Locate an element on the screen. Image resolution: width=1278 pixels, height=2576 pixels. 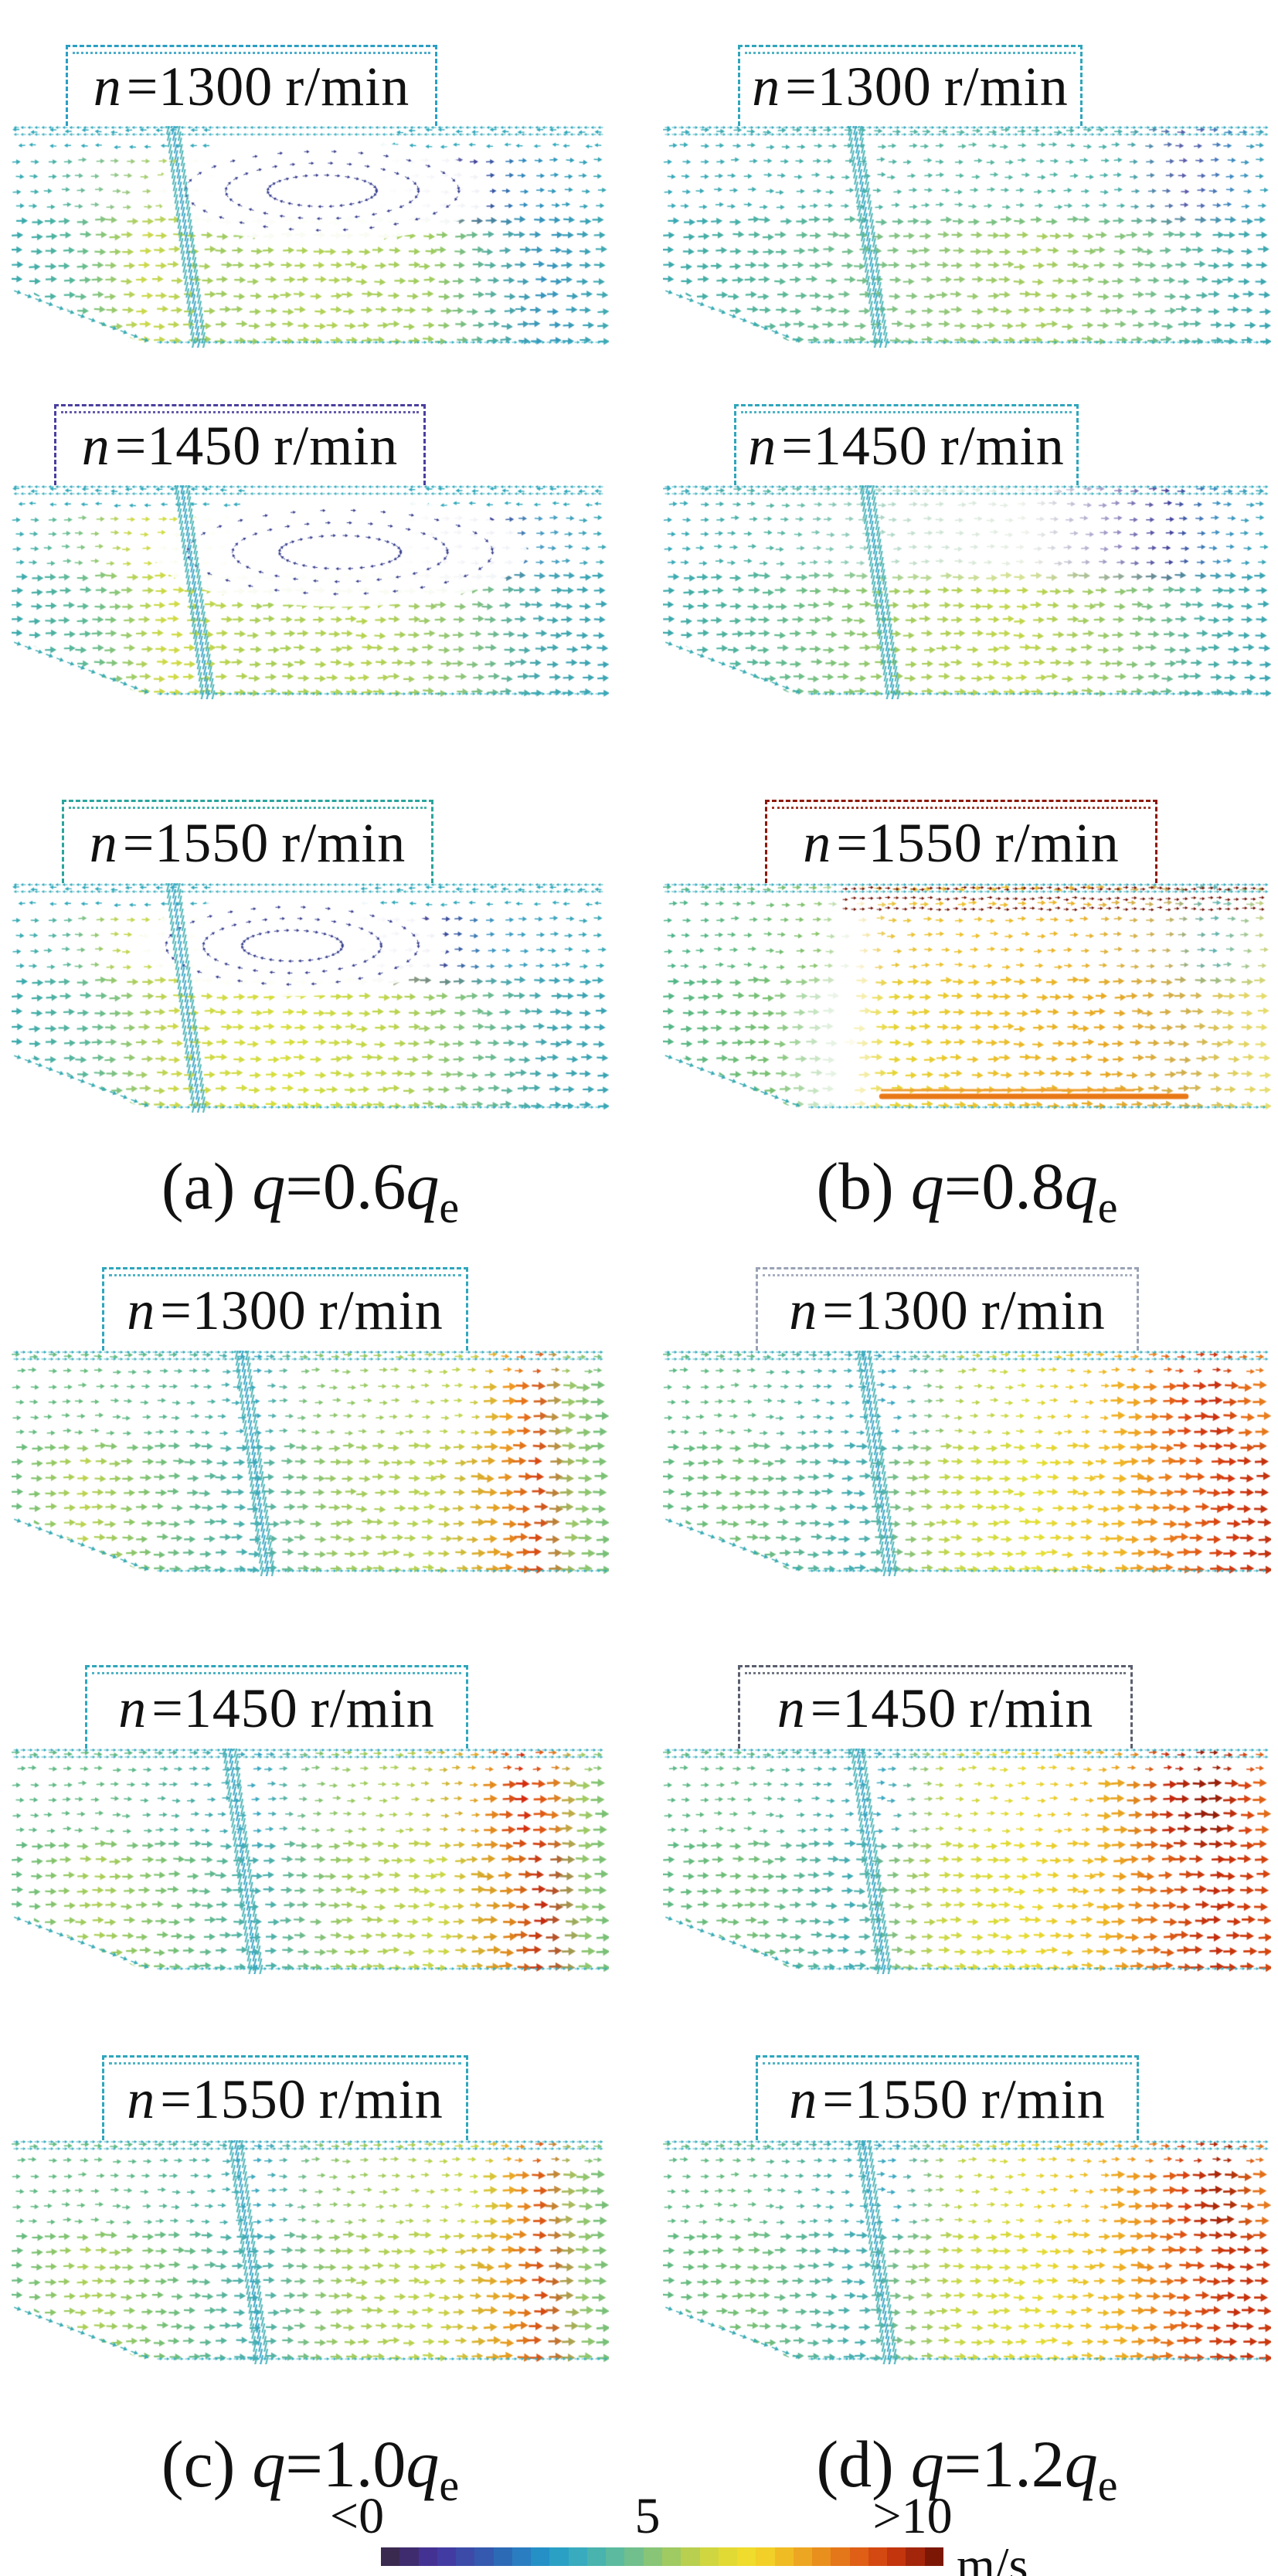
colorbar-unit: m/s is located at coordinates (993, 2556).